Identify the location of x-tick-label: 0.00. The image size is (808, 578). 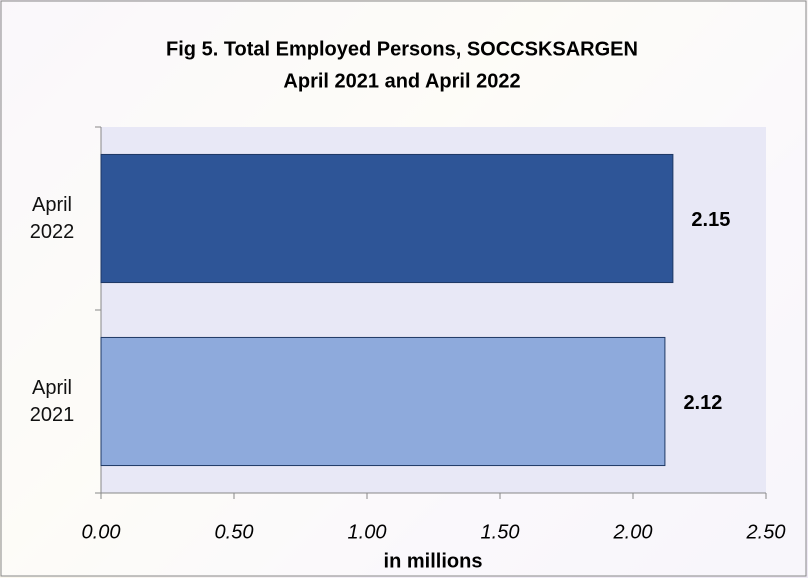
(101, 532).